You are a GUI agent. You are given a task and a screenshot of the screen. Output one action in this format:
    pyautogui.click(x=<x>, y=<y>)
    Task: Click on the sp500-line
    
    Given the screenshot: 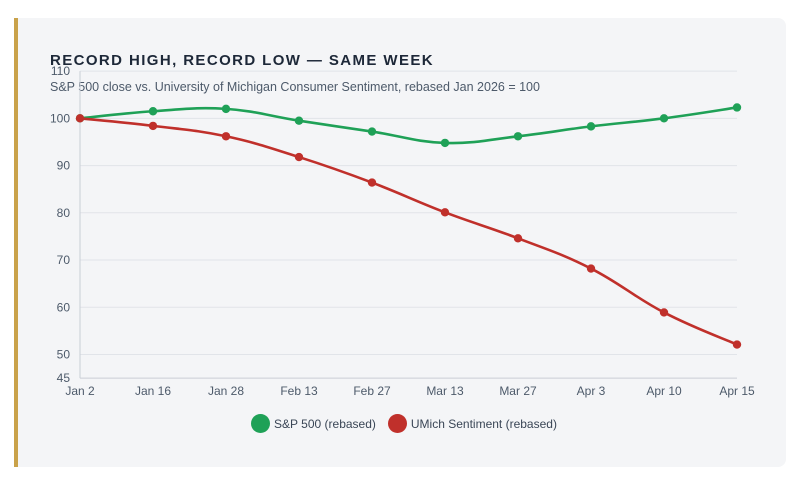 What is the action you would take?
    pyautogui.click(x=408, y=125)
    